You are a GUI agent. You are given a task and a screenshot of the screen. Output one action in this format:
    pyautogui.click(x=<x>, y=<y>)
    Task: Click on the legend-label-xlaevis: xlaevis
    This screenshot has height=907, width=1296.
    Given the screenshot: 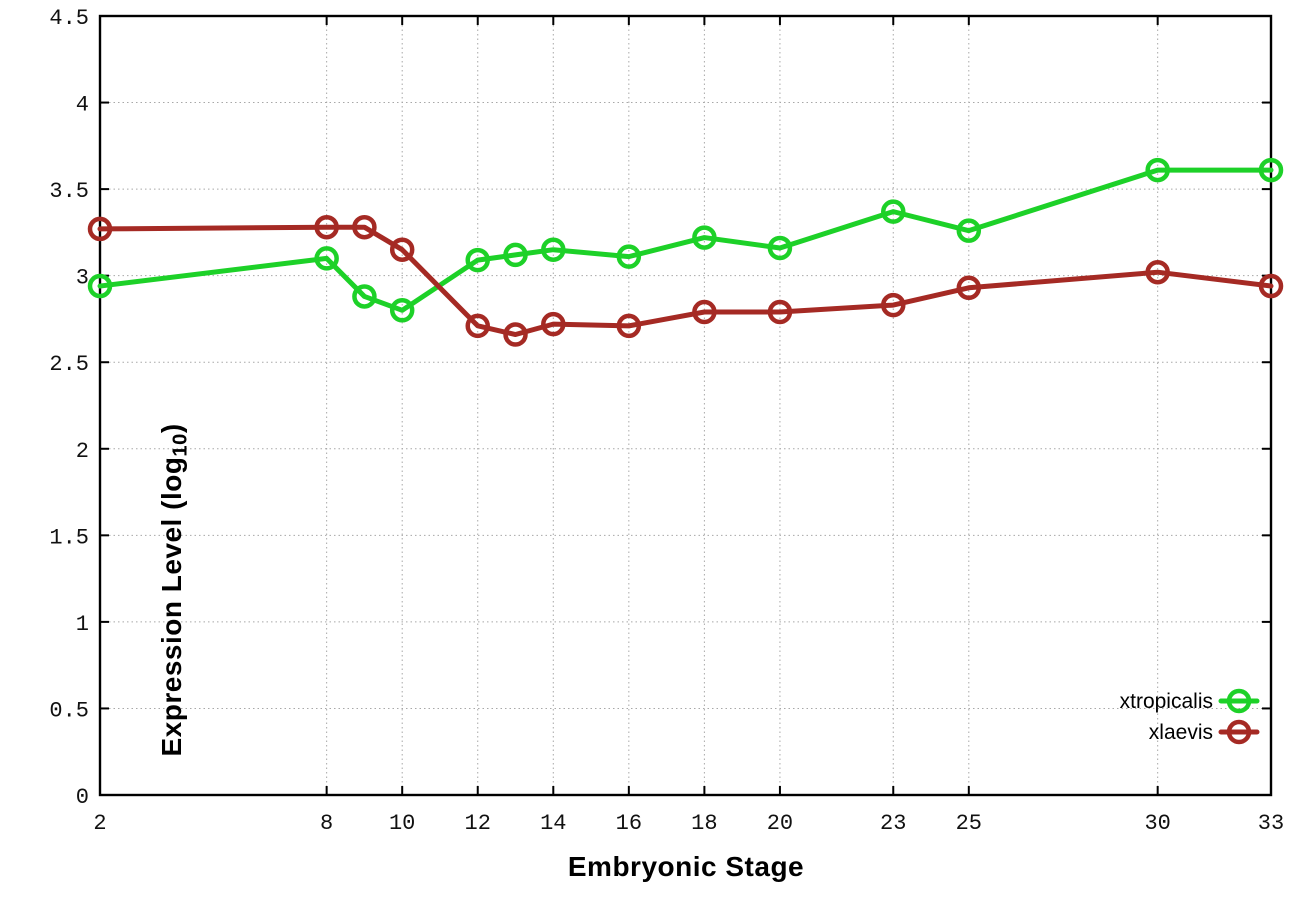 What is the action you would take?
    pyautogui.click(x=1181, y=732)
    